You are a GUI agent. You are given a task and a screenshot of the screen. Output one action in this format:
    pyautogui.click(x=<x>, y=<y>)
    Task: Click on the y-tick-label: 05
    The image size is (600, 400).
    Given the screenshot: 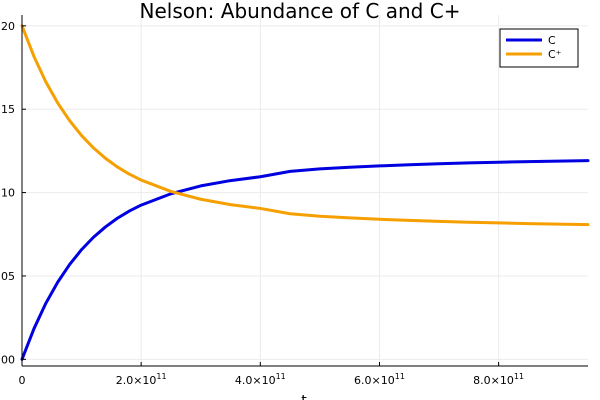 What is the action you would take?
    pyautogui.click(x=8, y=276)
    